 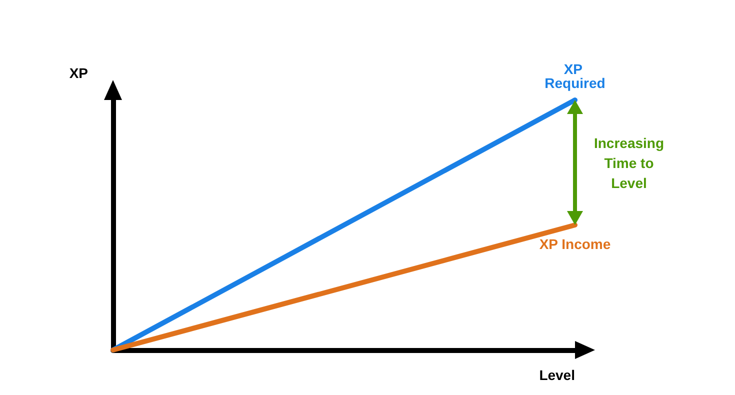 I want to click on x-axis-title: Level, so click(x=629, y=182).